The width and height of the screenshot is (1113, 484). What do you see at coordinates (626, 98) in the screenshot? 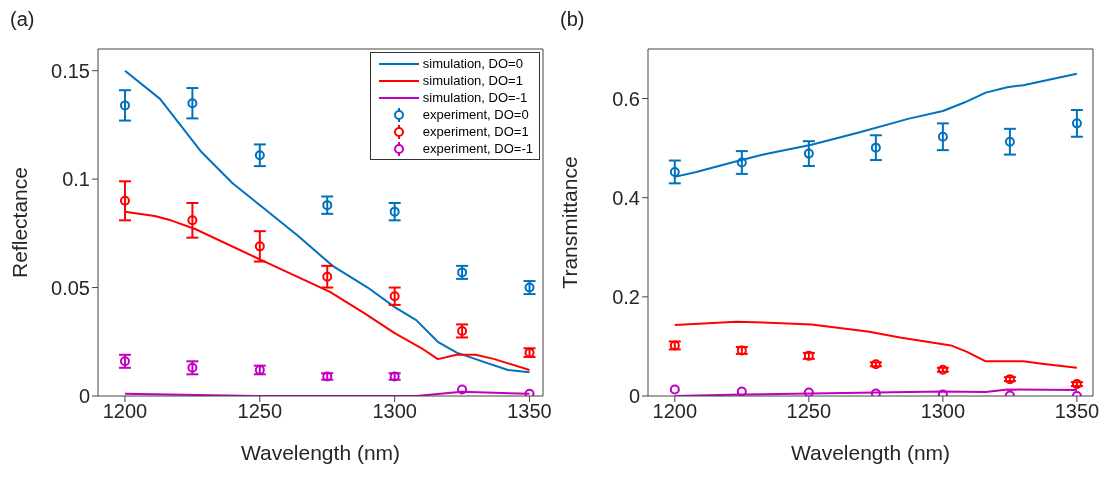
I see `y-tick-label: 0.6` at bounding box center [626, 98].